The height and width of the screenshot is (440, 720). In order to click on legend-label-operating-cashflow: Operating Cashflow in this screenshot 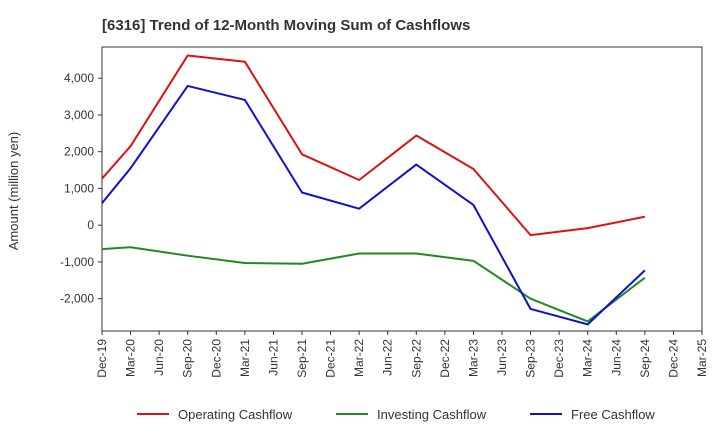, I will do `click(235, 414)`.